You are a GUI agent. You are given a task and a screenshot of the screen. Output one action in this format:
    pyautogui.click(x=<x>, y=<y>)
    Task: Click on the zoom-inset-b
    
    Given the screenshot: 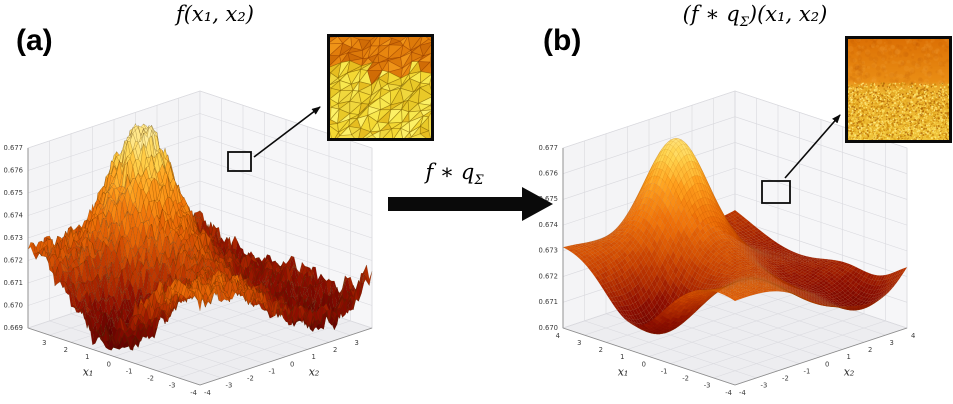 What is the action you would take?
    pyautogui.click(x=898, y=89)
    